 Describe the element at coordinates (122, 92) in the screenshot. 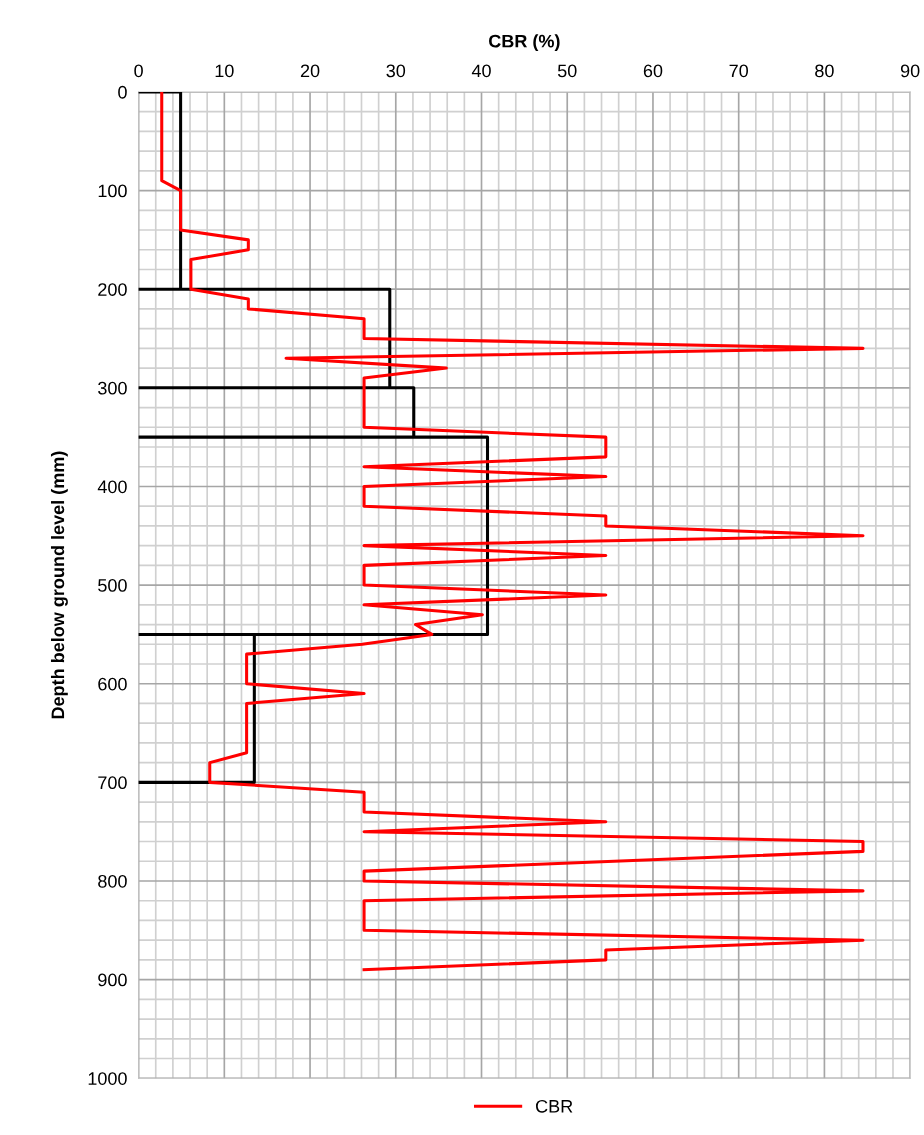

I see `y-tick-label: 0` at that location.